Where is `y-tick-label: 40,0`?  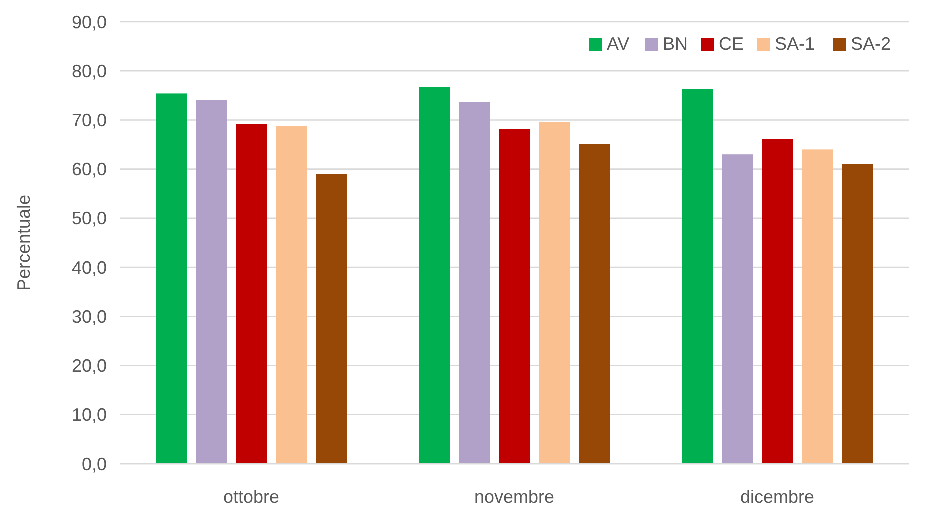
y-tick-label: 40,0 is located at coordinates (89, 268).